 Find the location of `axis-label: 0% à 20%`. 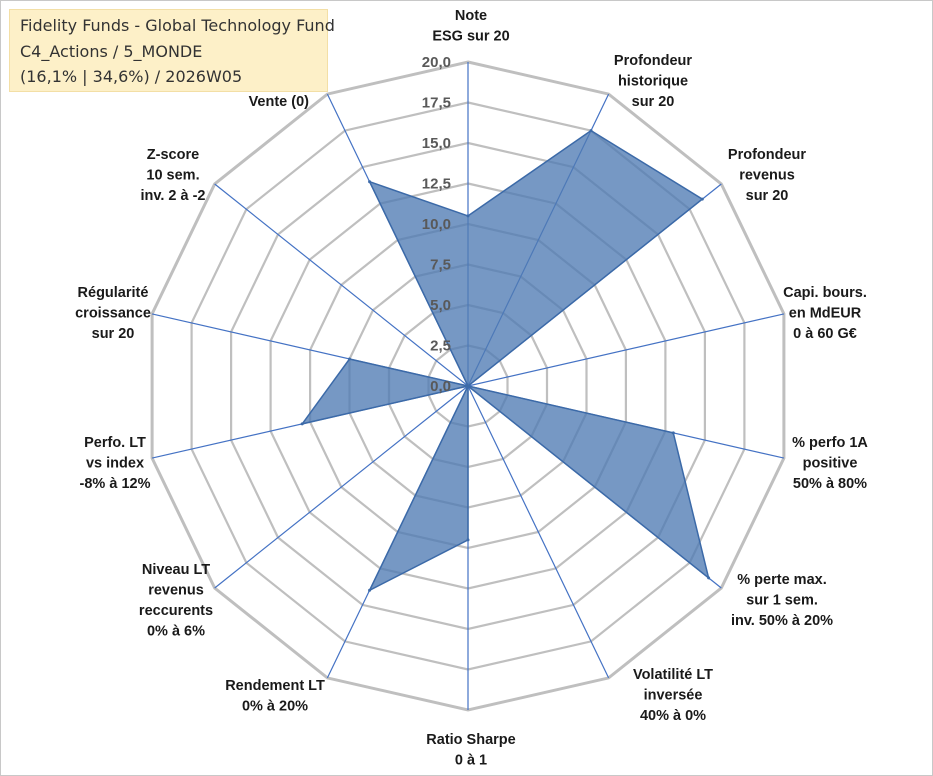

axis-label: 0% à 20% is located at coordinates (275, 707).